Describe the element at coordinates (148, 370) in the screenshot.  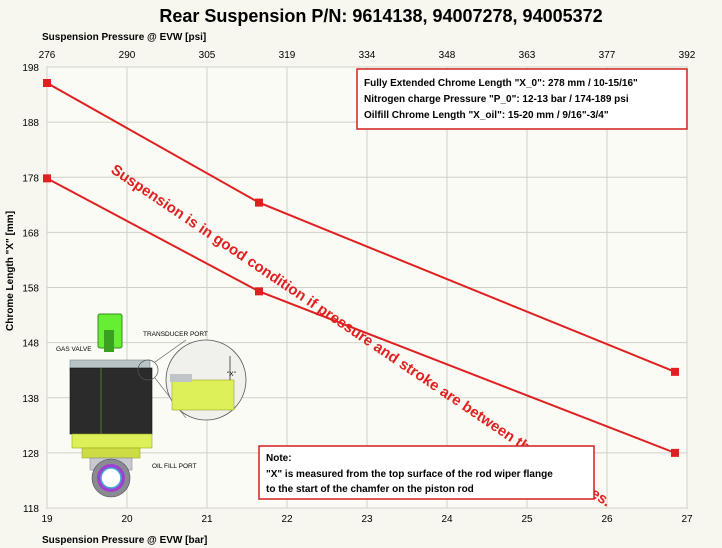
I see `diagram-detail-marker` at that location.